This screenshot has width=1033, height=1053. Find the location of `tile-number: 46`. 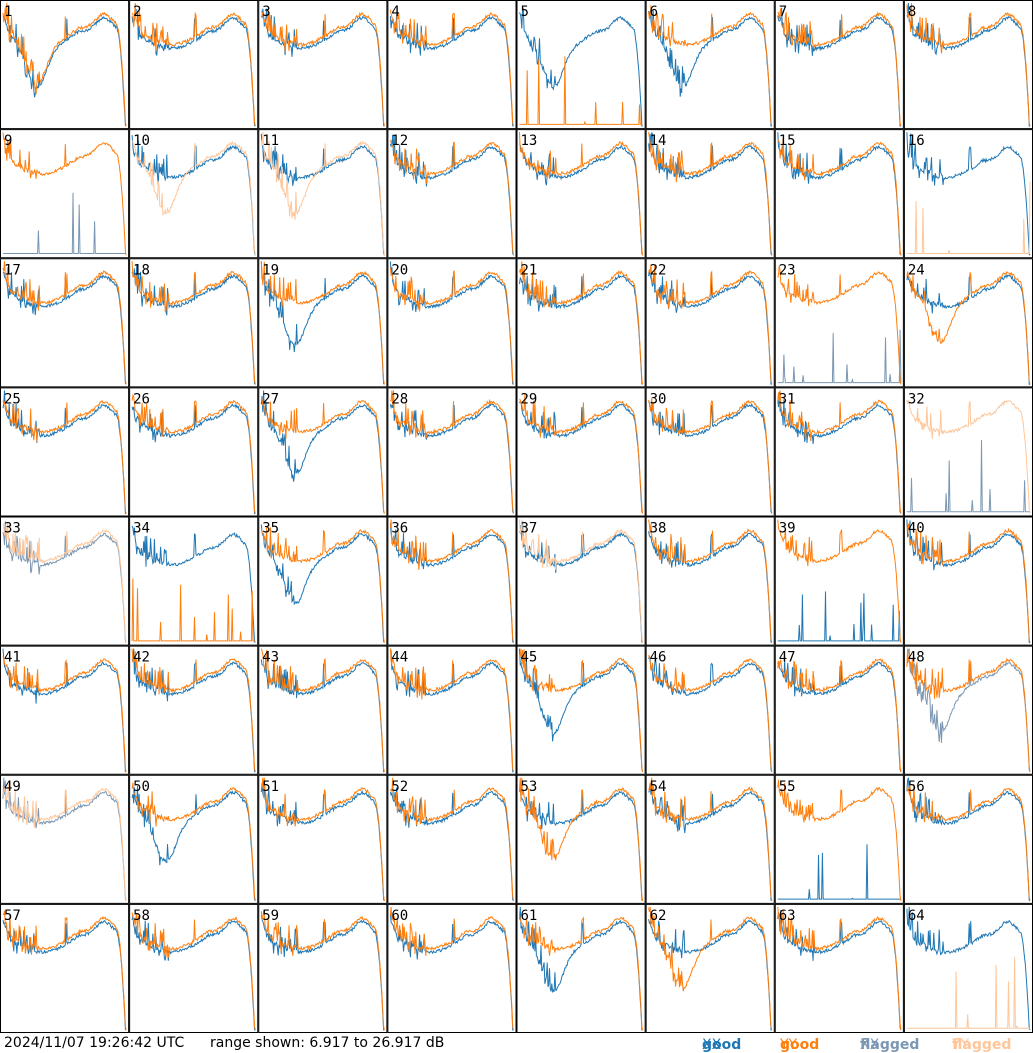

tile-number: 46 is located at coordinates (658, 658).